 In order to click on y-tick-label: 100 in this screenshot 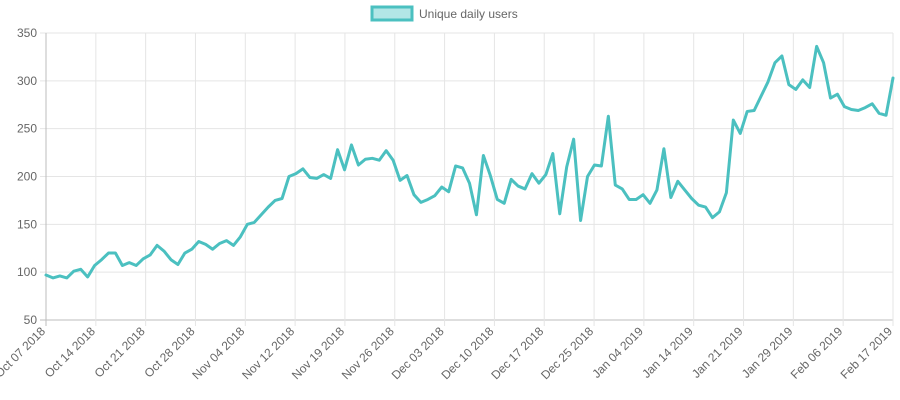, I will do `click(27, 272)`.